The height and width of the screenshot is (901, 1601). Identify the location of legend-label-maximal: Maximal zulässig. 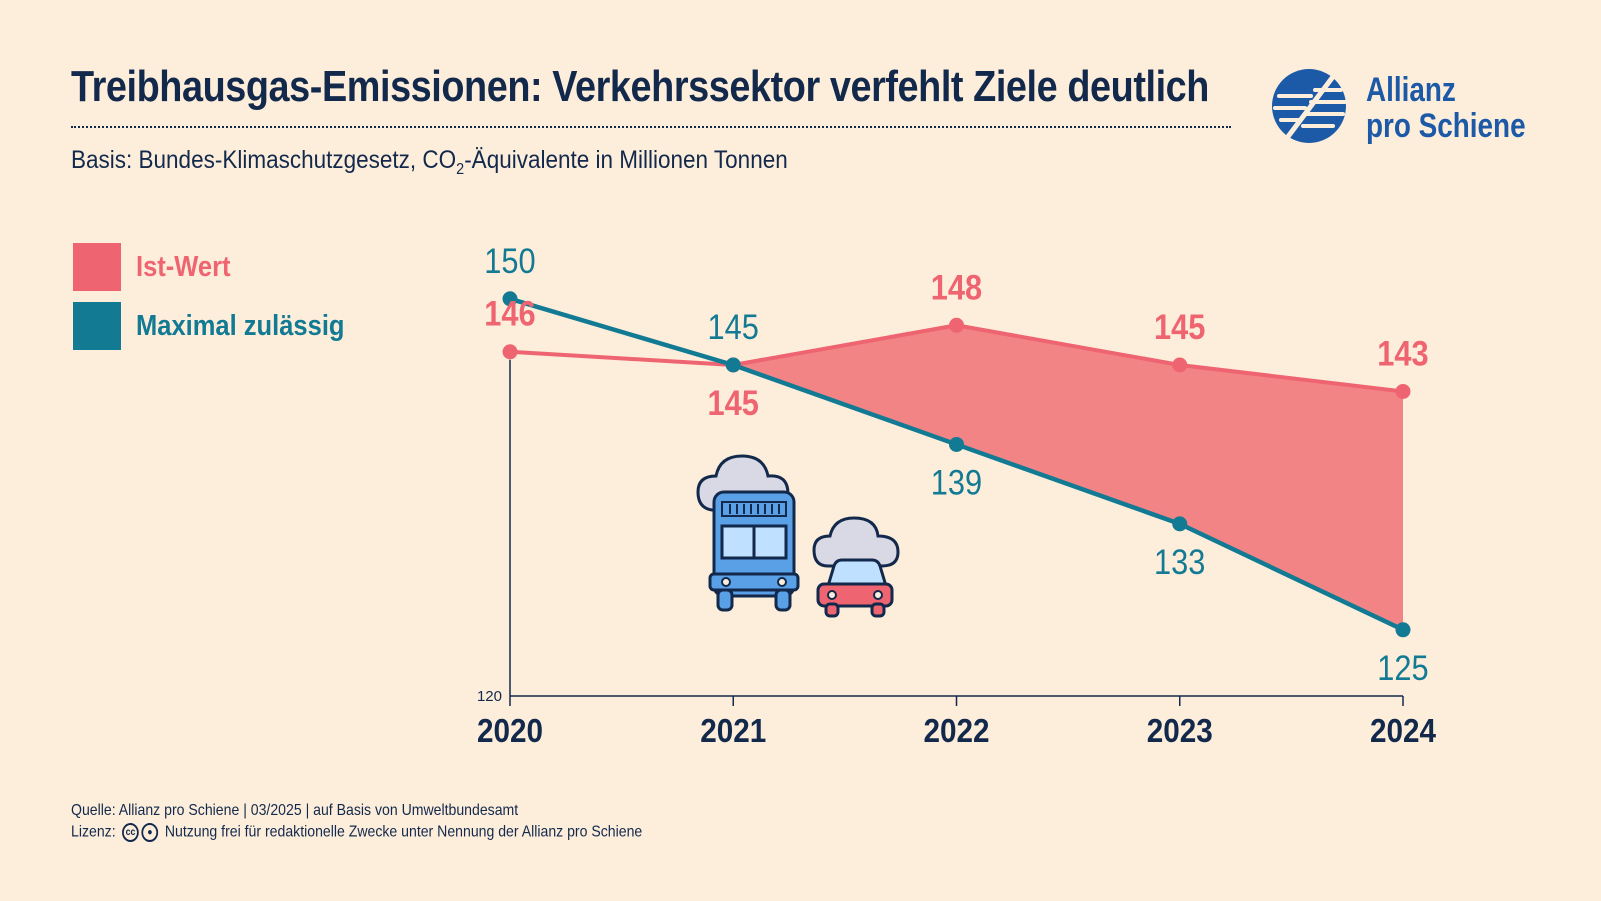
(240, 325).